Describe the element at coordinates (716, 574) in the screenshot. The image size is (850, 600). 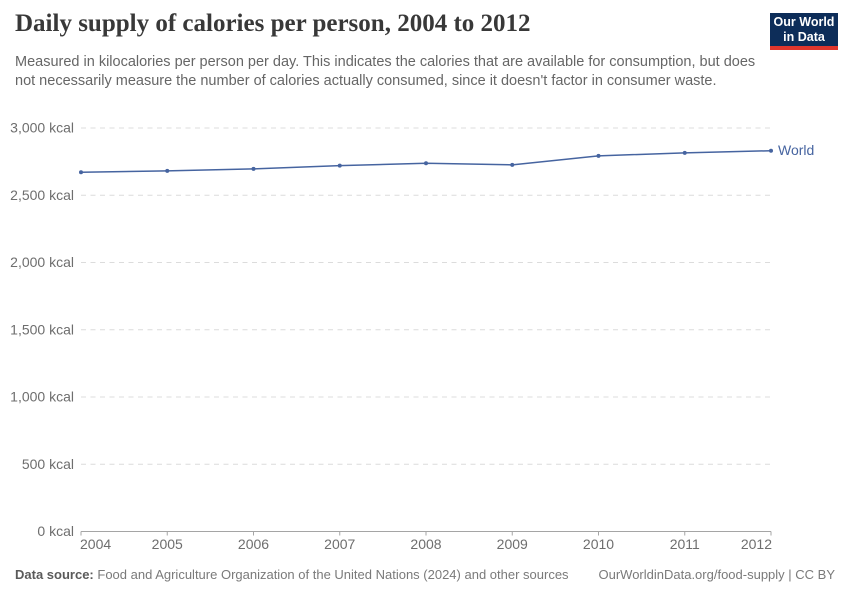
I see `credit-link: OurWorldinData.org/food-supply | CC BY` at that location.